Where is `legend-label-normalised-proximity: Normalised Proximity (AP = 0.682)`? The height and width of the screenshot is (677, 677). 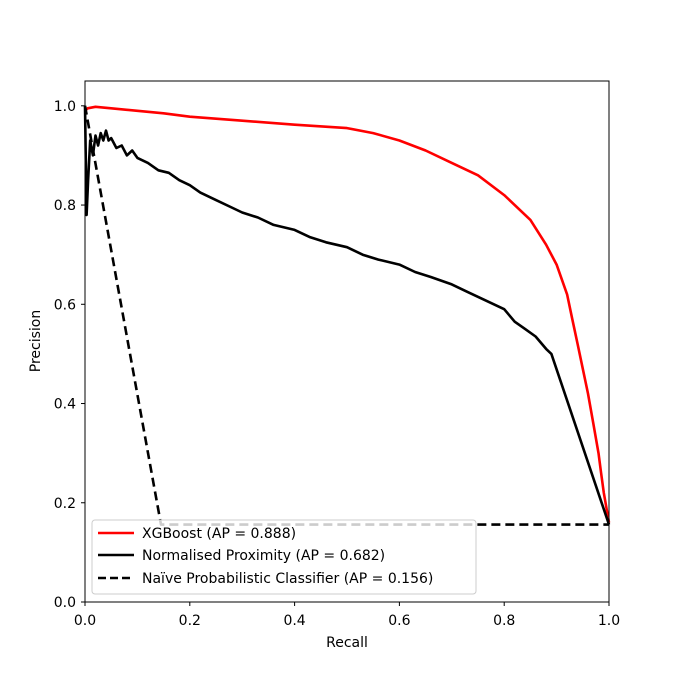
legend-label-normalised-proximity: Normalised Proximity (AP = 0.682) is located at coordinates (263, 556).